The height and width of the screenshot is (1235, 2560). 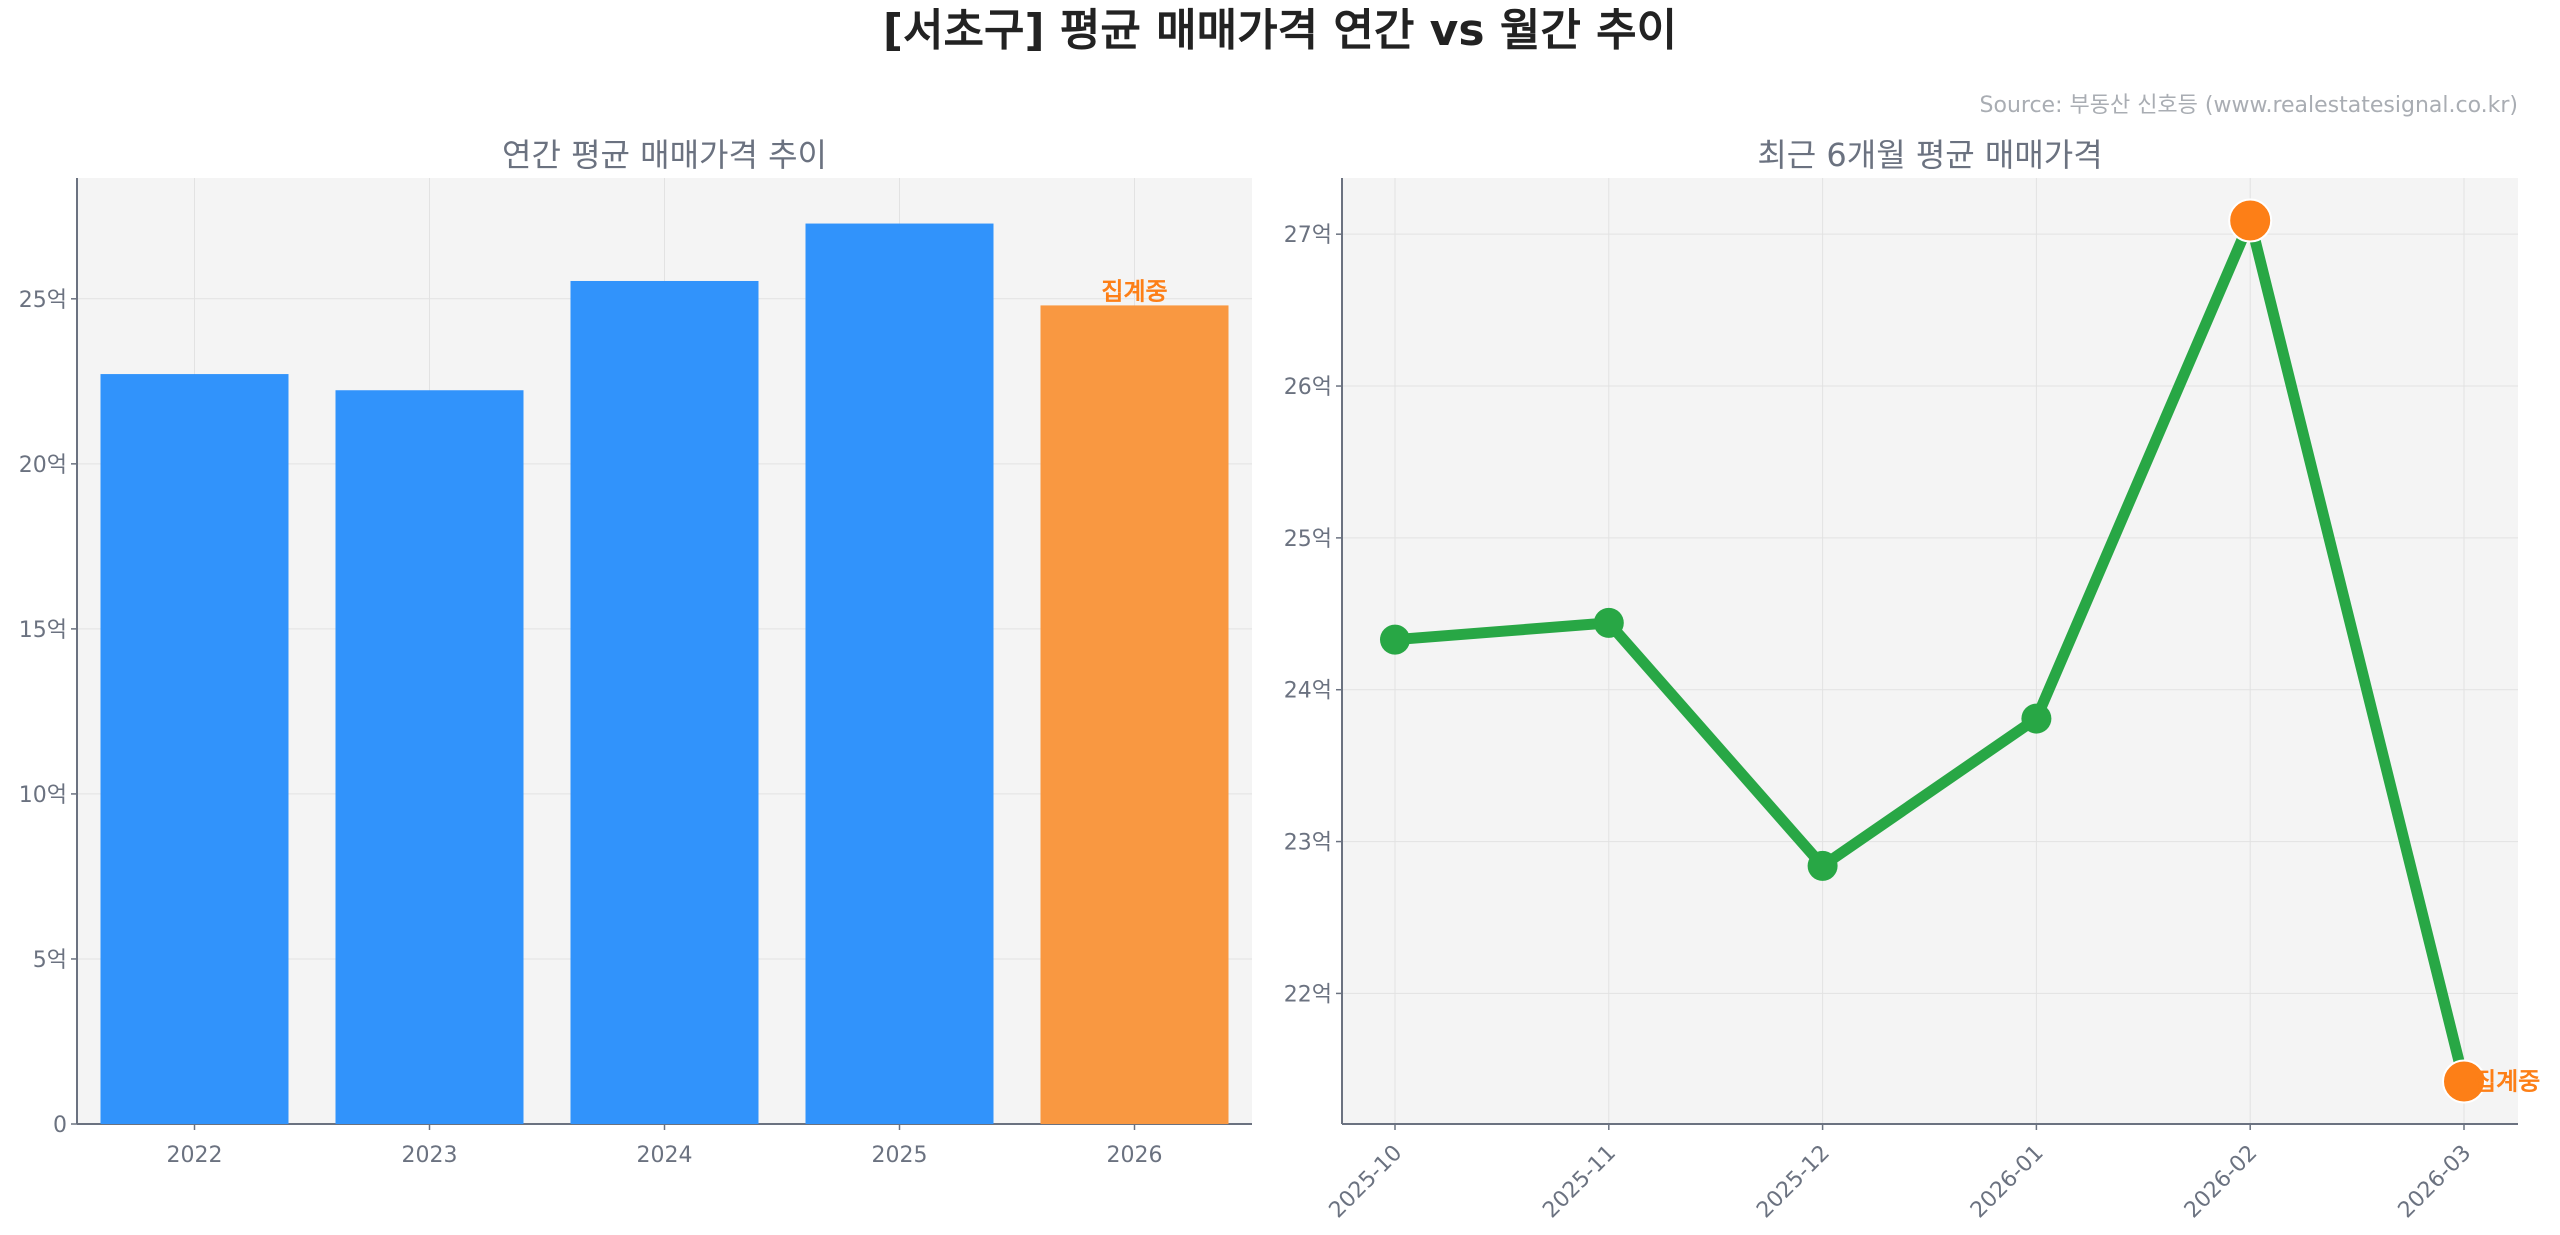 I want to click on x-tick-label: 2025, so click(x=900, y=1155).